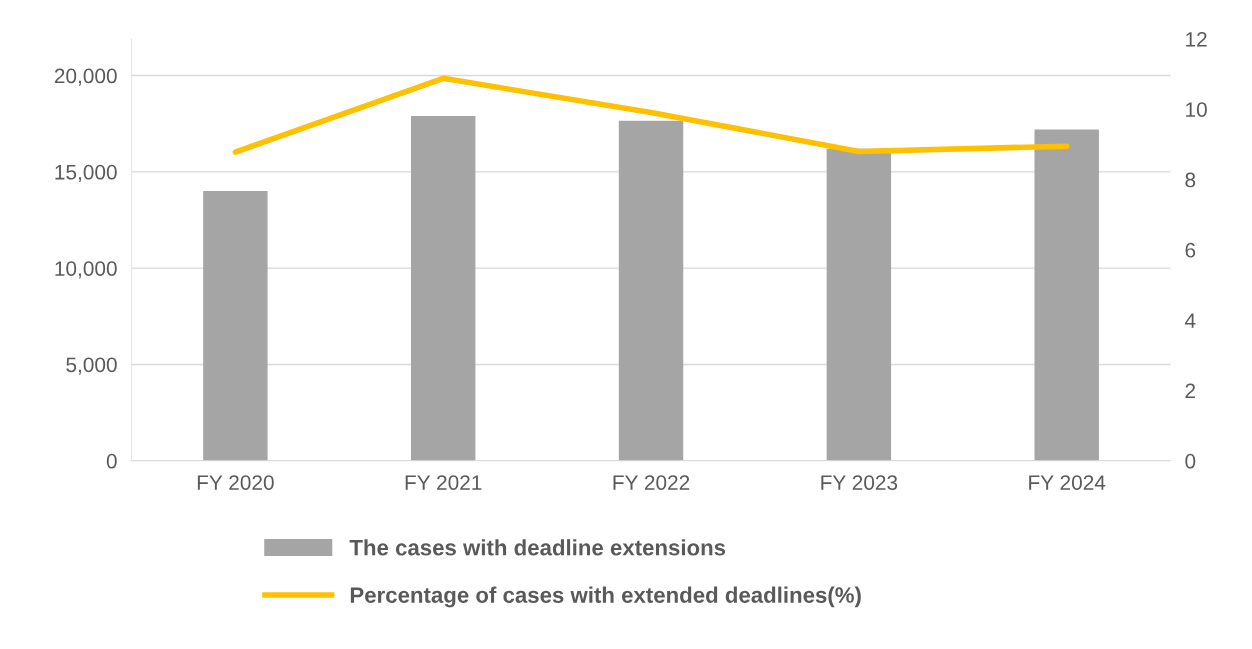 This screenshot has height=649, width=1252. Describe the element at coordinates (1196, 109) in the screenshot. I see `y2-tick-label: 10` at that location.